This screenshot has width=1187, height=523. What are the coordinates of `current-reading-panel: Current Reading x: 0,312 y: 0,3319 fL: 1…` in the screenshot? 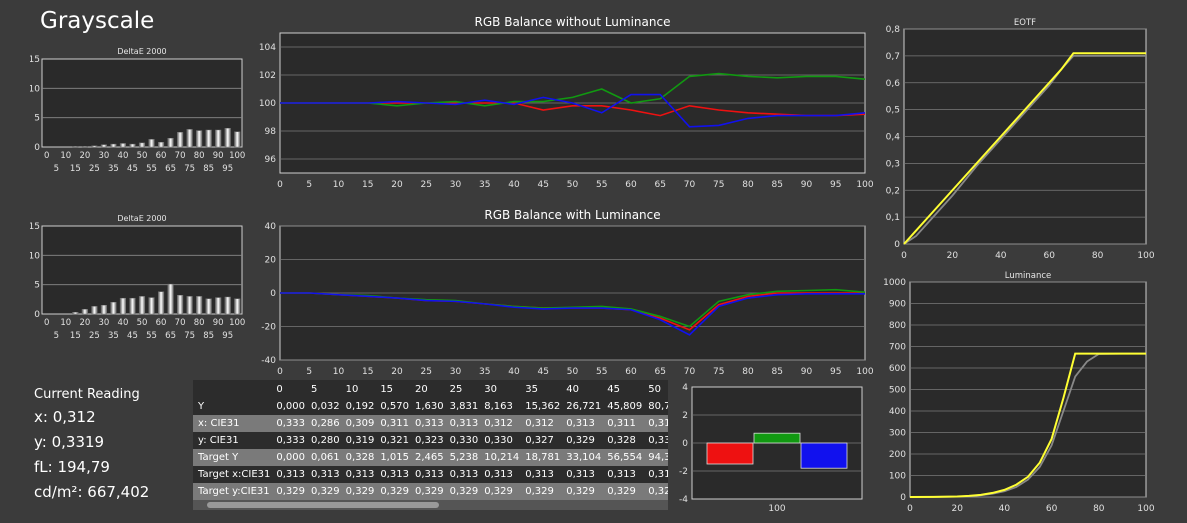 It's located at (91, 447).